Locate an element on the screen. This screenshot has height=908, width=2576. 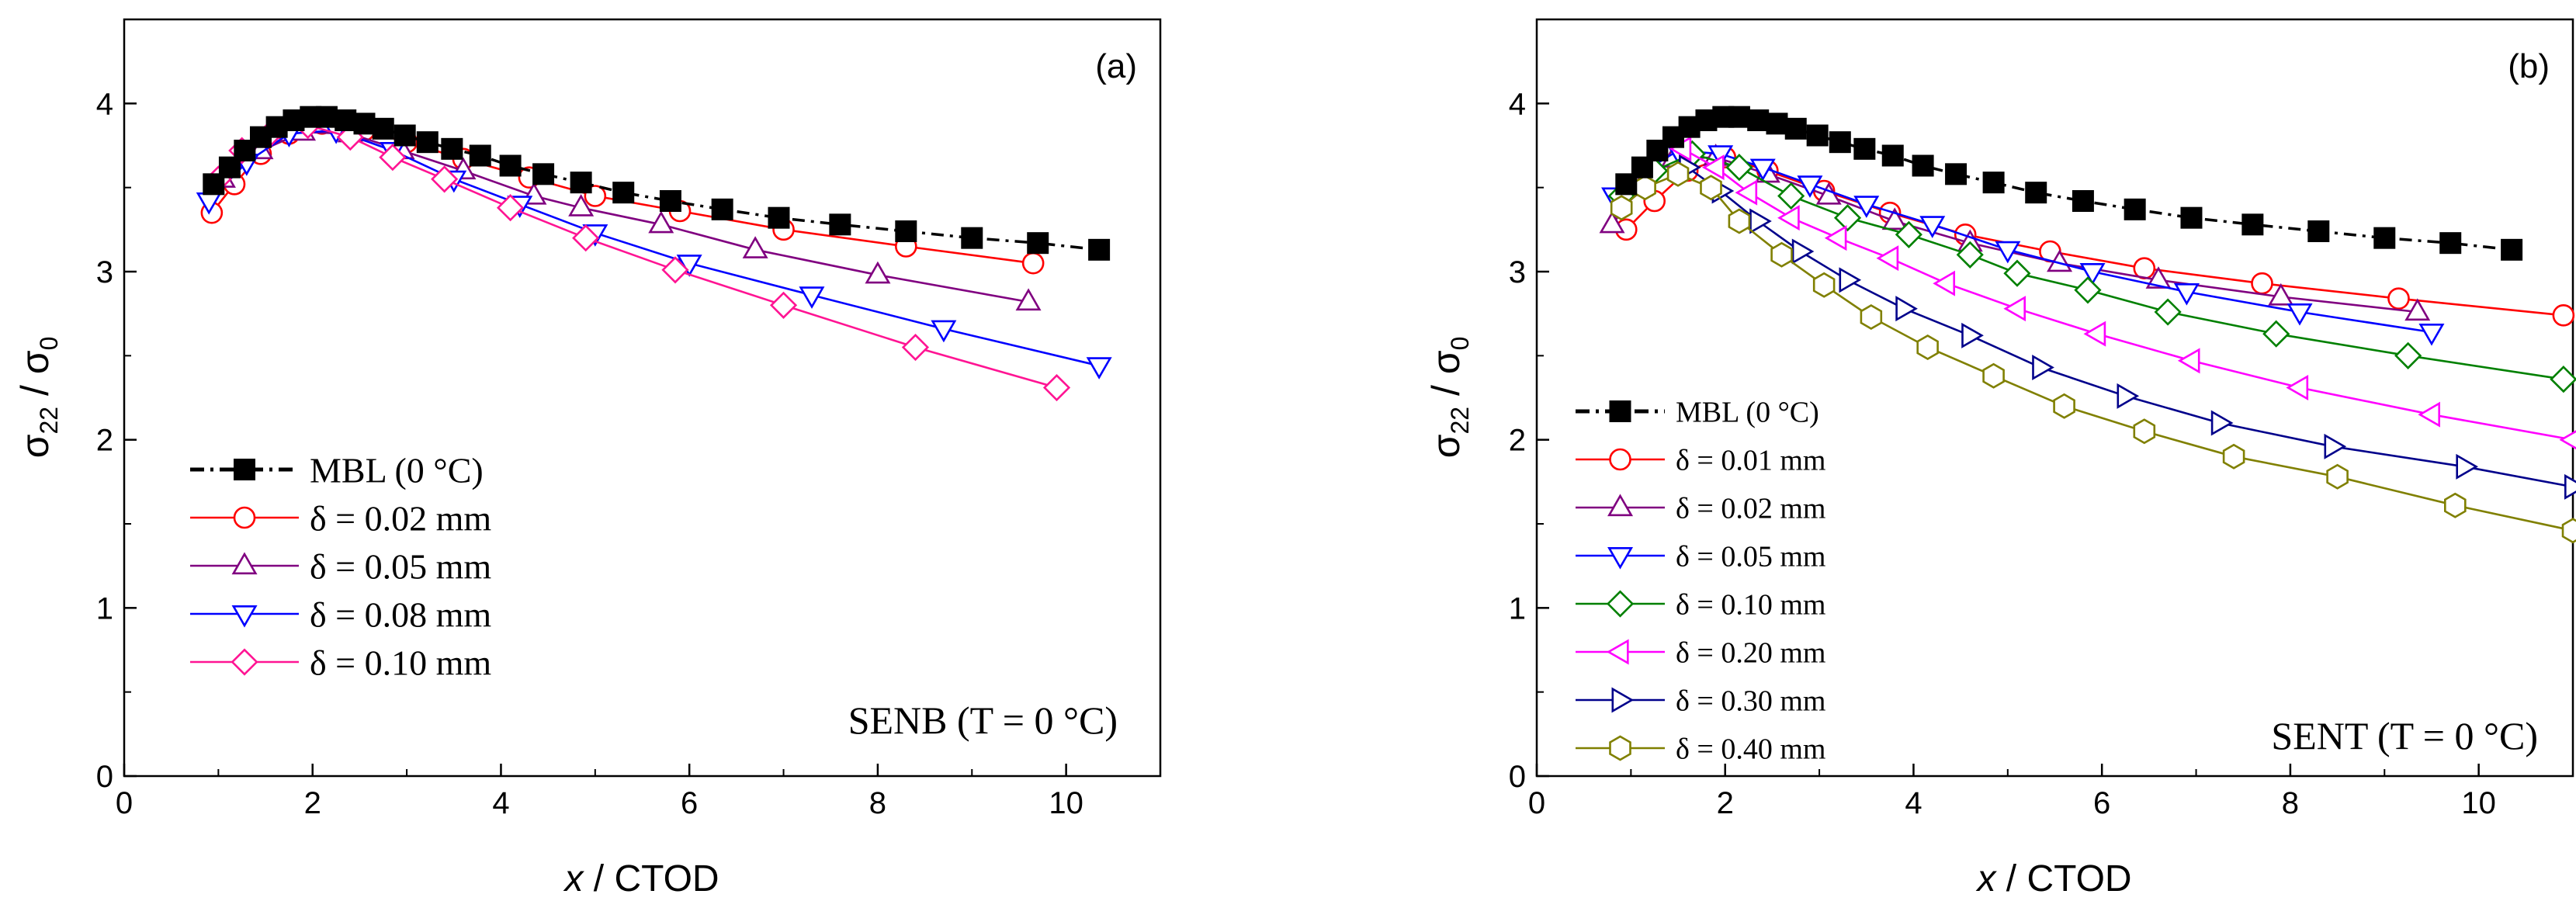
legend-item-2: δ = 0.02 mm is located at coordinates (1700, 509).